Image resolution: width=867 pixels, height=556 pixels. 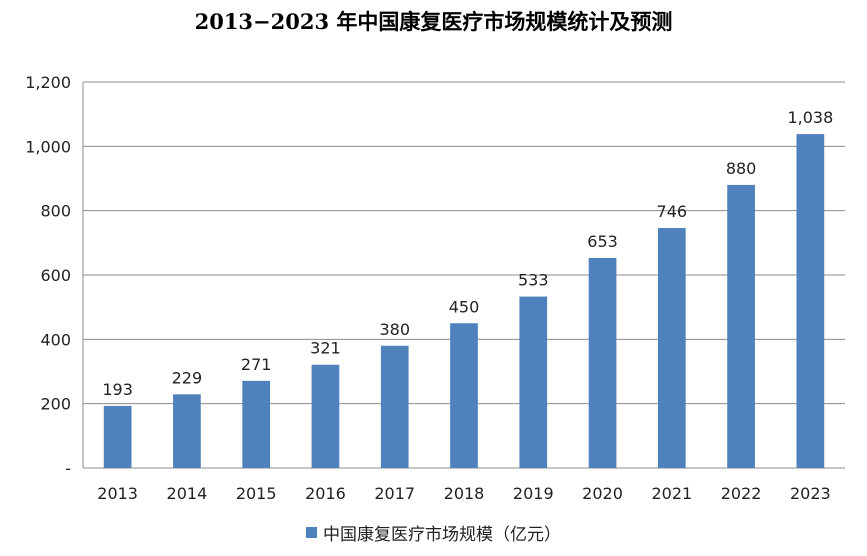 I want to click on y-tick-label: -, so click(x=68, y=468).